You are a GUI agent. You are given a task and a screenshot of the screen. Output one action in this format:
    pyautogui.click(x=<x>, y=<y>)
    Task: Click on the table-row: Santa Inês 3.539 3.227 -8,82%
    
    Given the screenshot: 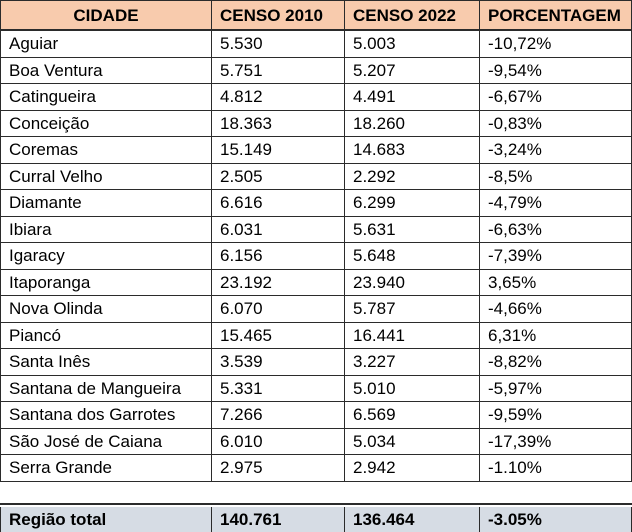 What is the action you would take?
    pyautogui.click(x=316, y=362)
    